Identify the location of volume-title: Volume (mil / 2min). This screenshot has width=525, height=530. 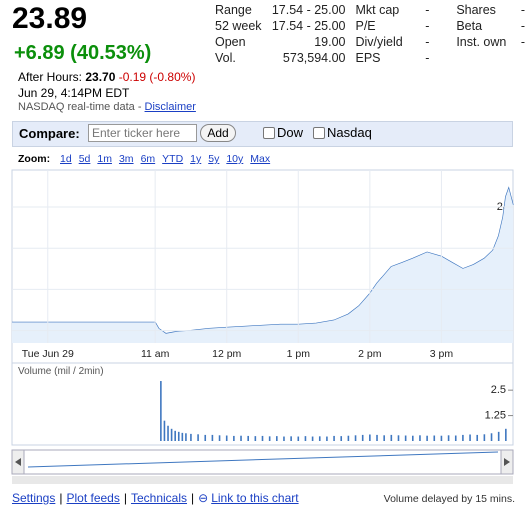
(61, 371).